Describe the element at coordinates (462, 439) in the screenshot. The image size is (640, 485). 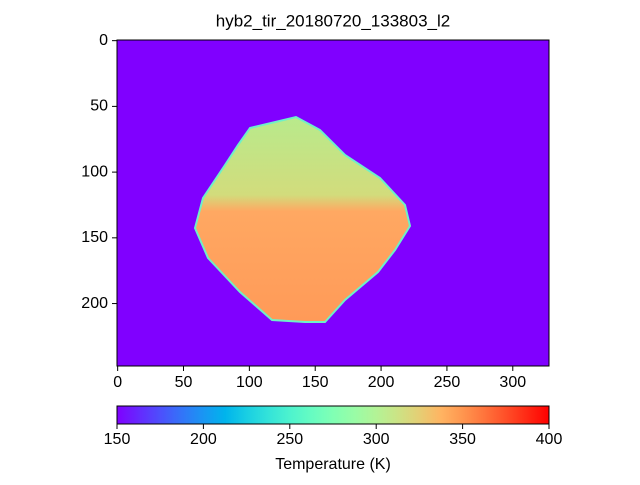
I see `colorbar-tick-label: 350` at that location.